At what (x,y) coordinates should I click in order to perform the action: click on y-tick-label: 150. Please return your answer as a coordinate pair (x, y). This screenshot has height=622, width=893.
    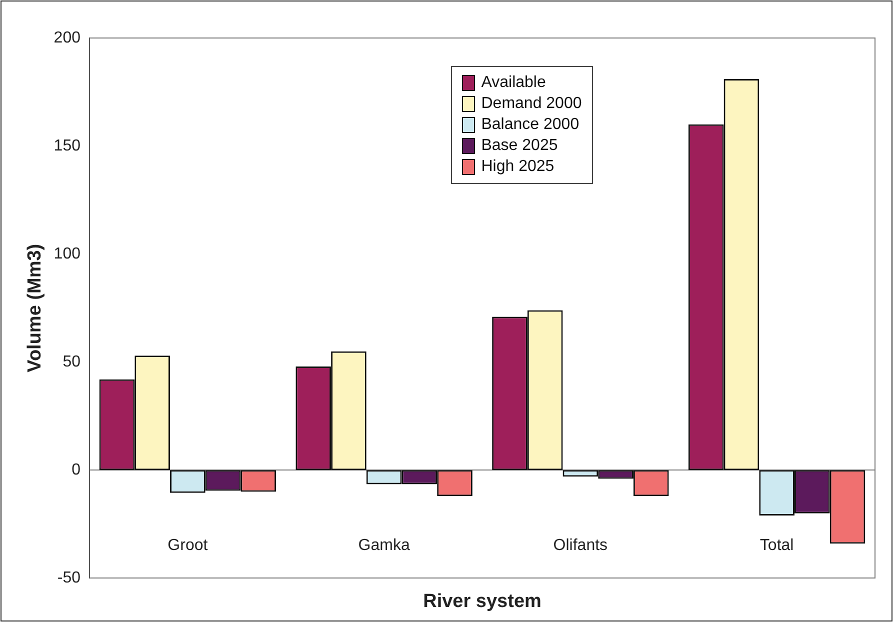
    Looking at the image, I should click on (67, 145).